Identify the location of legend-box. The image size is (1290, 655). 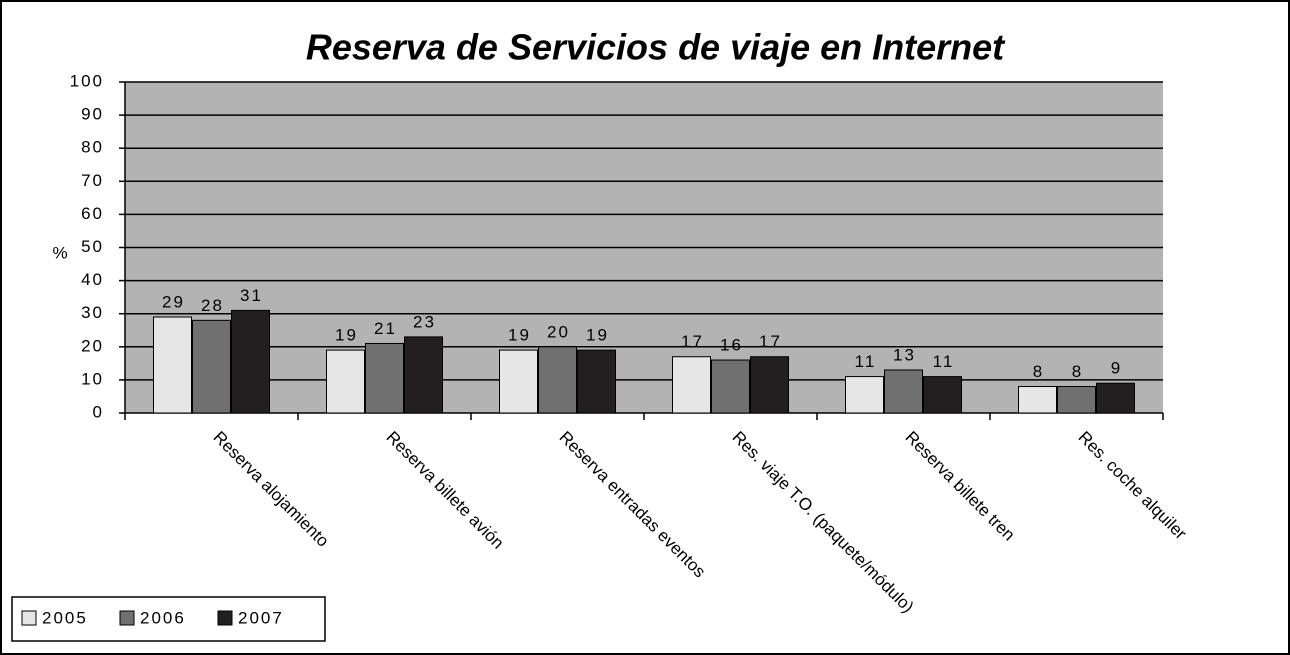
(168, 619).